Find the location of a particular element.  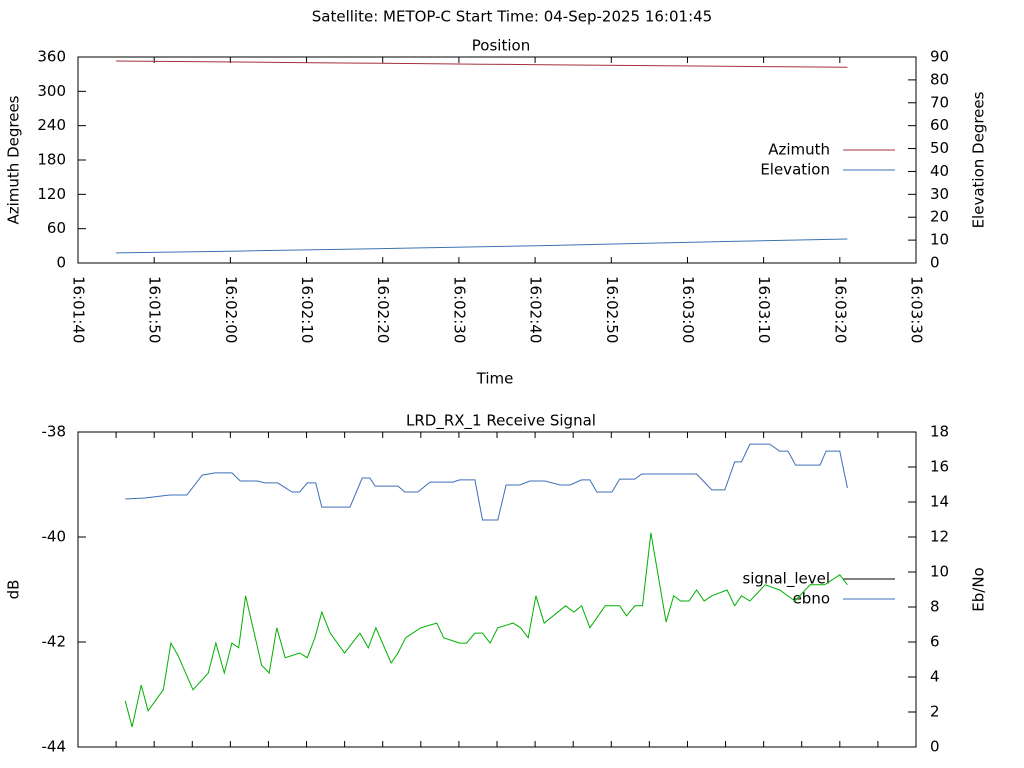

y2-axis-label: Eb/No is located at coordinates (979, 589).